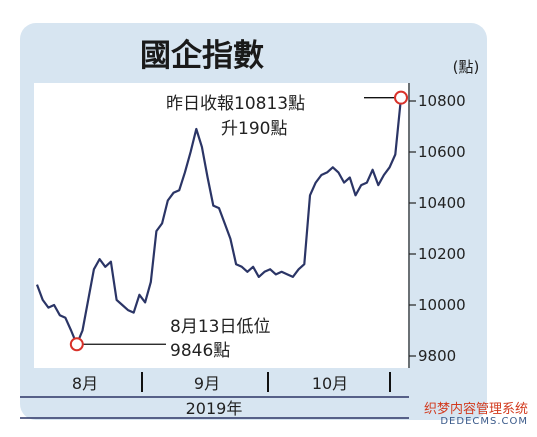 This screenshot has width=537, height=437. Describe the element at coordinates (254, 129) in the screenshot. I see `high-annotation-line2: 升190點` at that location.